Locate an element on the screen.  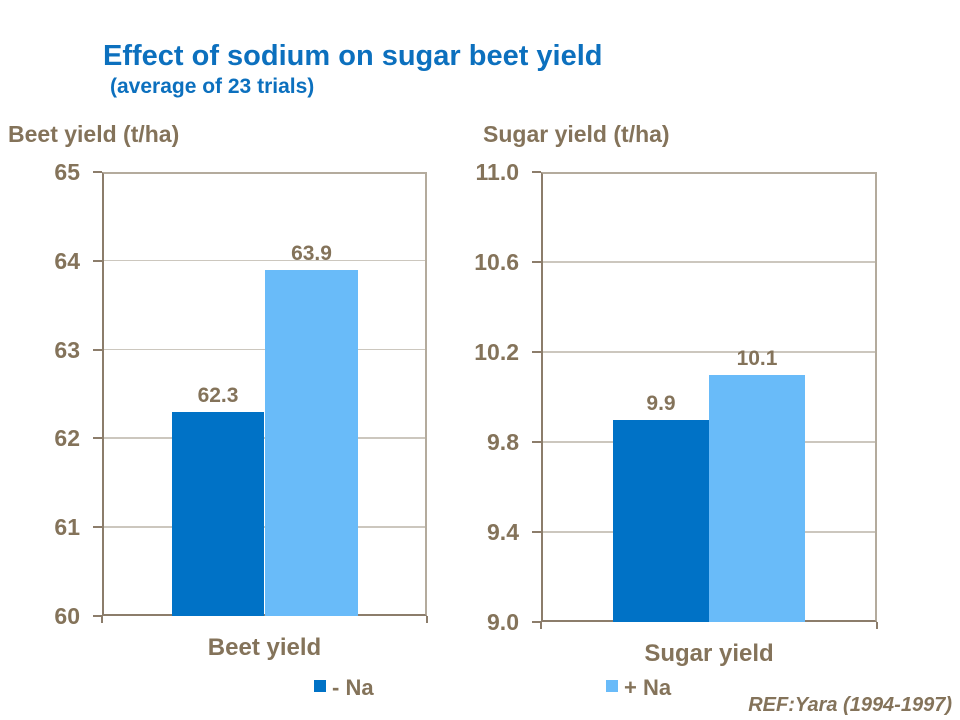
page-title: Effect of sodium on sugar beet yield is located at coordinates (353, 56).